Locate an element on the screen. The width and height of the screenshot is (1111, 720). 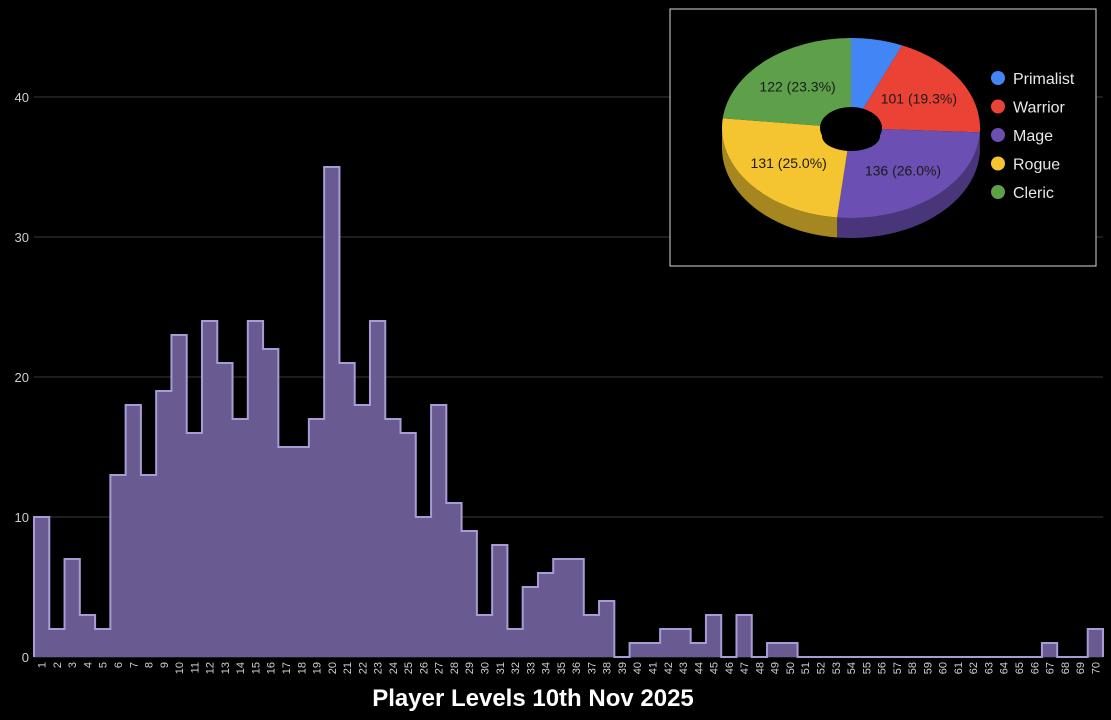
pie-3d-sides is located at coordinates (851, 183).